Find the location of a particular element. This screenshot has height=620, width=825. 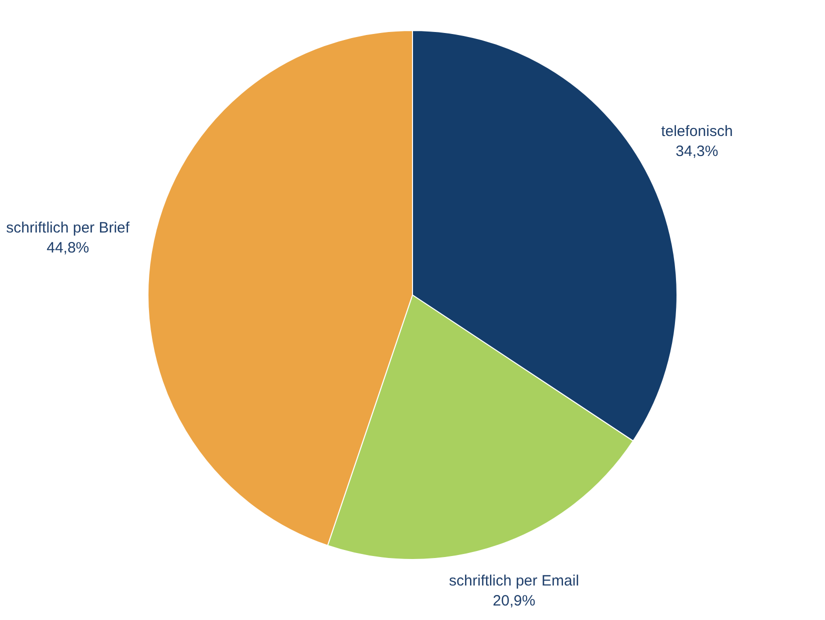

slice-label: schriftlich per Email is located at coordinates (514, 581).